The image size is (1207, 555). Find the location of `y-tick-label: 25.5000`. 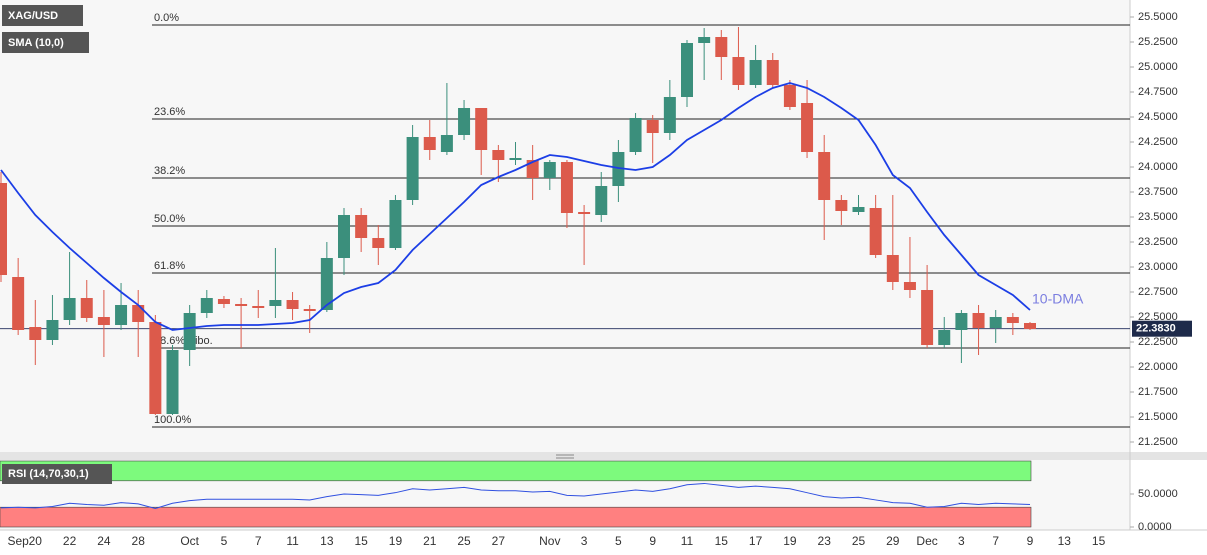

y-tick-label: 25.5000 is located at coordinates (1158, 17).